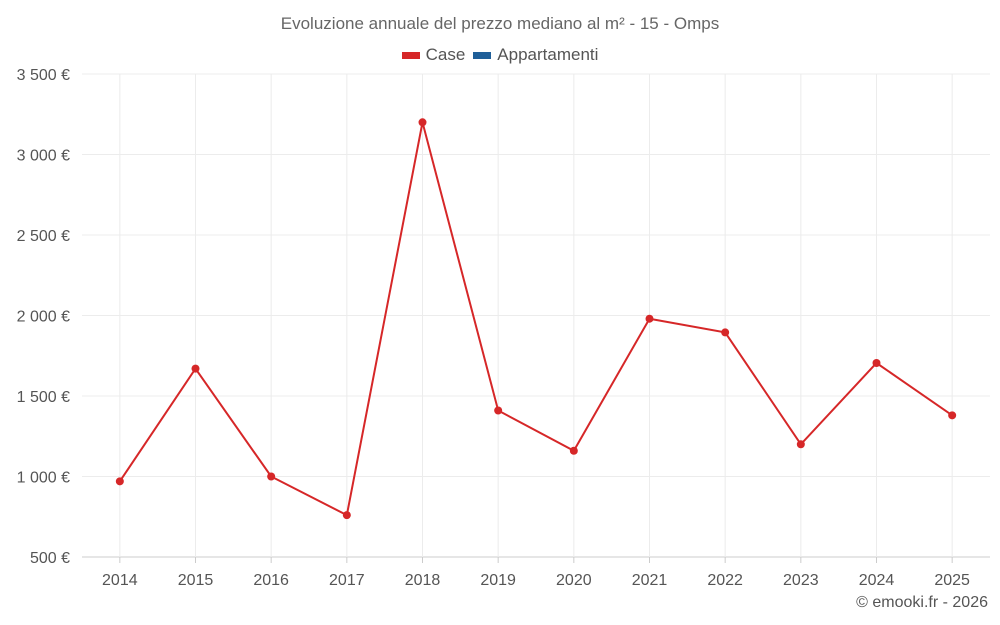 The width and height of the screenshot is (1000, 625). Describe the element at coordinates (43, 397) in the screenshot. I see `y-tick-label: 1 500 €` at that location.